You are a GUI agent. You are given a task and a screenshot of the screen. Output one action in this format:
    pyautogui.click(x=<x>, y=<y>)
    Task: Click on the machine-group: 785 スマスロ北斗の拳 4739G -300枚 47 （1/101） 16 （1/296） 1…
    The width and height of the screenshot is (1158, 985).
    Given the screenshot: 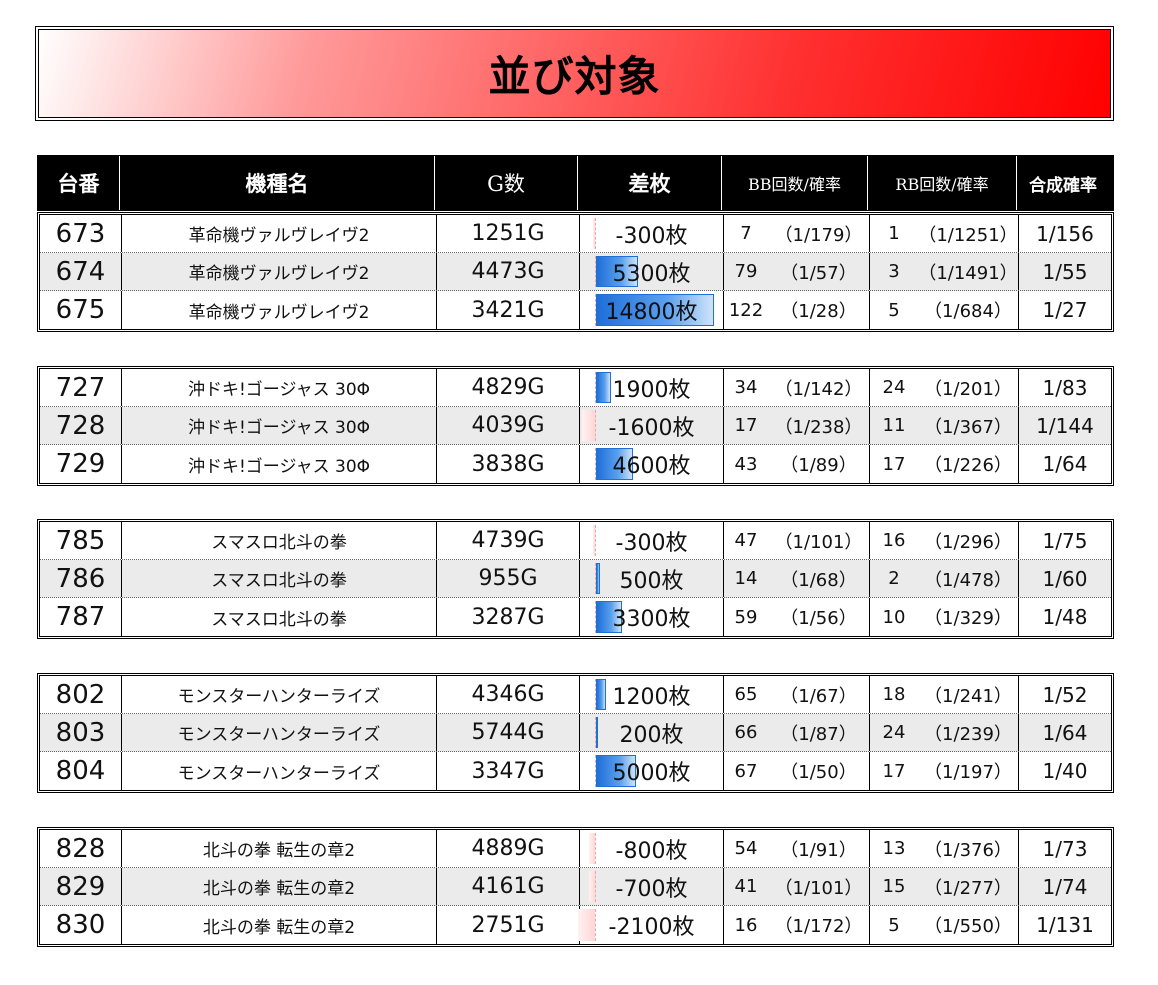 What is the action you would take?
    pyautogui.click(x=575, y=579)
    